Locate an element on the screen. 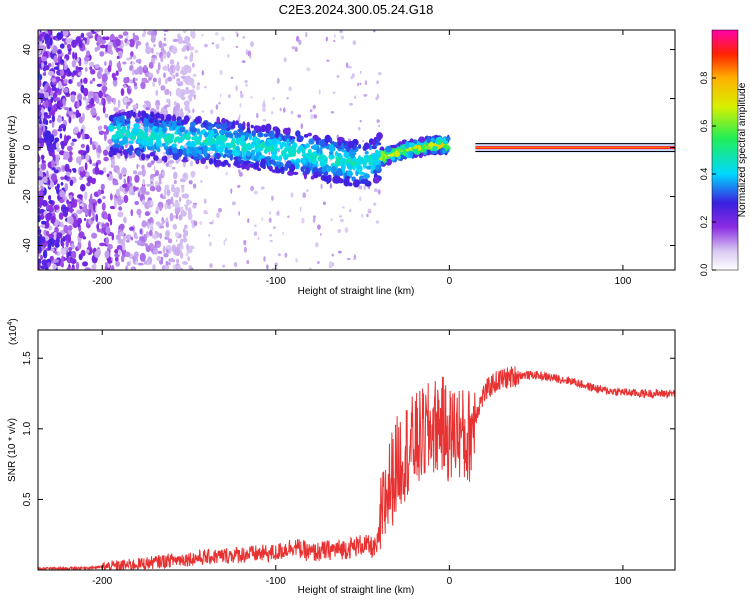 The width and height of the screenshot is (750, 600). x-tick-label: 100 is located at coordinates (623, 581).